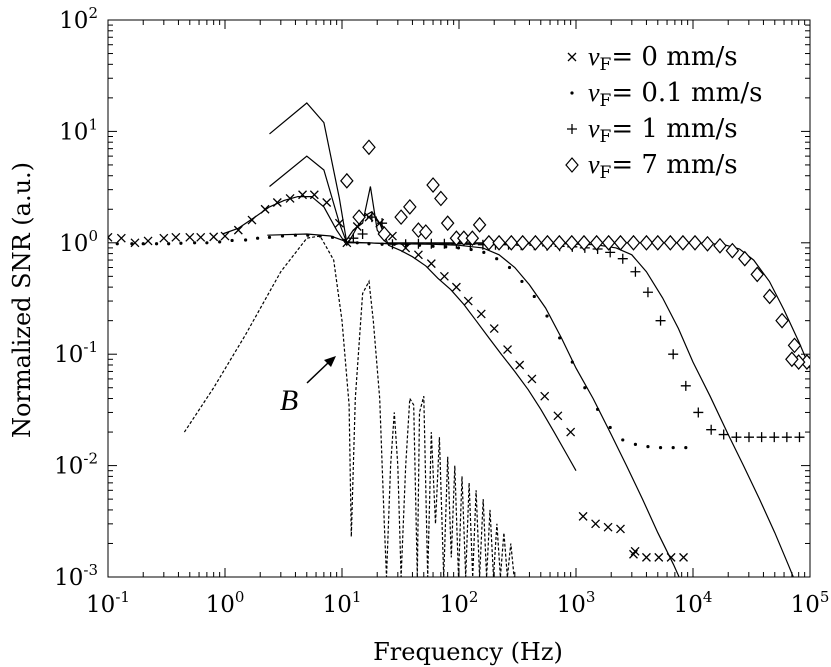  I want to click on y-tick-label: 10⁻³, so click(76, 576).